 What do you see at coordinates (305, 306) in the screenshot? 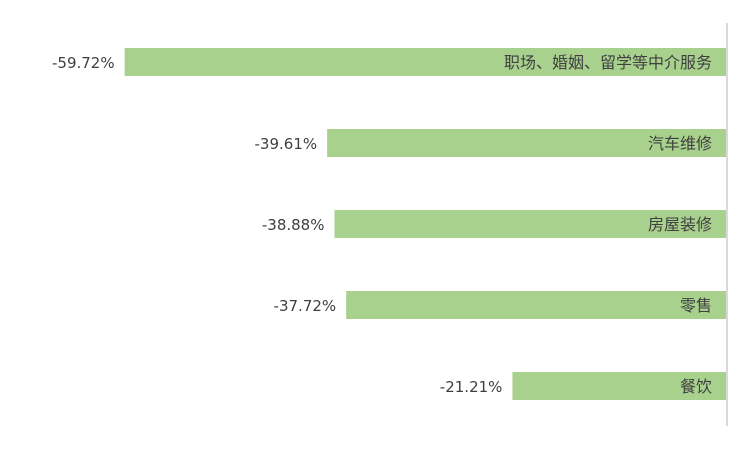
I see `data-label: -37.72%` at bounding box center [305, 306].